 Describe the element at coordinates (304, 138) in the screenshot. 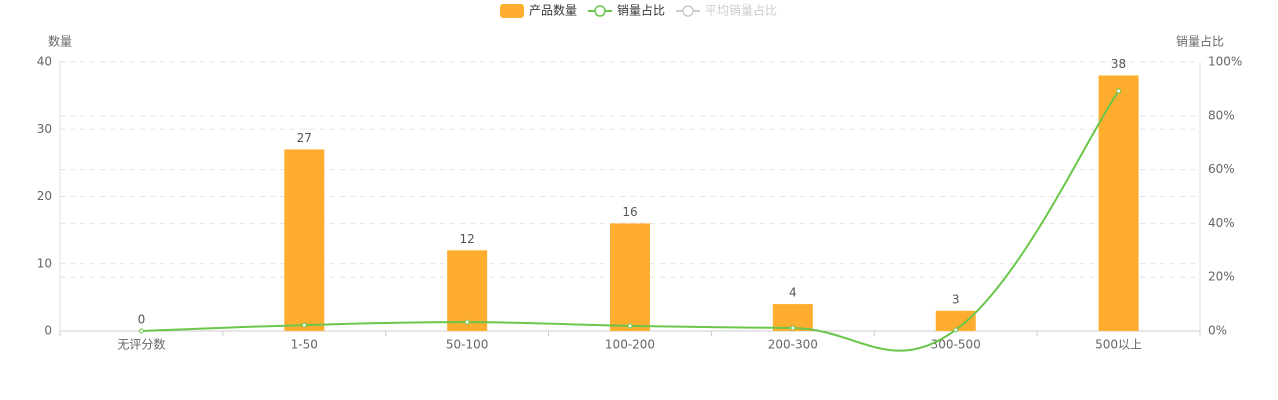

I see `data-label: 27` at that location.